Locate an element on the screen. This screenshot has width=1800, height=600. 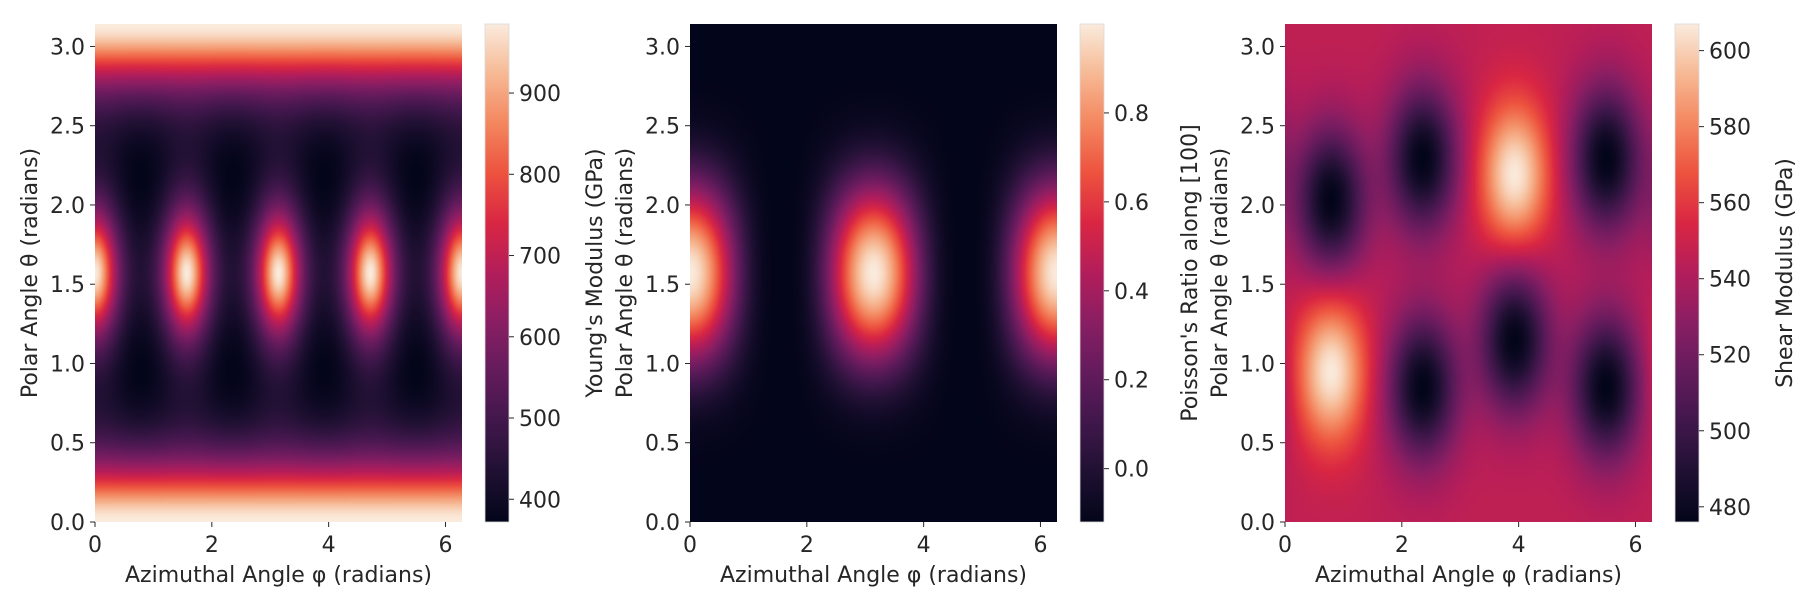
colorbar-tick-label: 800 is located at coordinates (540, 175).